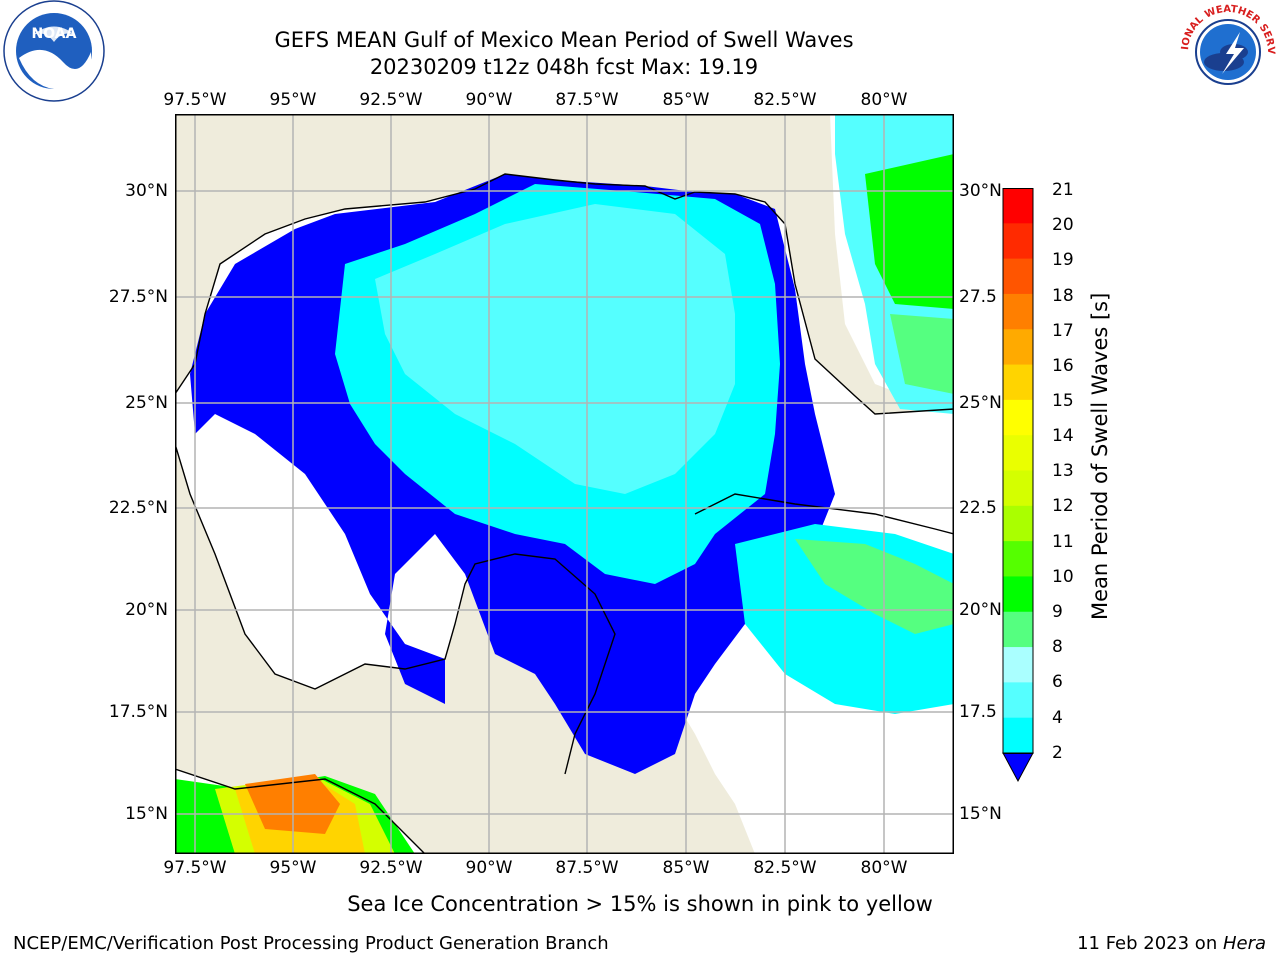  I want to click on lat-label-right: 20°N, so click(980, 610).